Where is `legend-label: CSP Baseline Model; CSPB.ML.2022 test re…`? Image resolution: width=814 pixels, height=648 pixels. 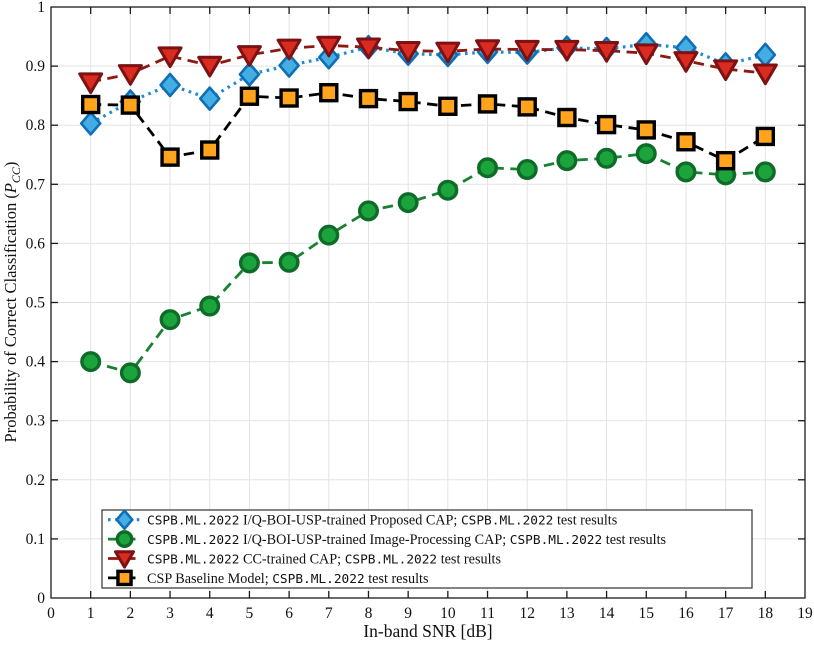 legend-label: CSP Baseline Model; CSPB.ML.2022 test re… is located at coordinates (288, 579).